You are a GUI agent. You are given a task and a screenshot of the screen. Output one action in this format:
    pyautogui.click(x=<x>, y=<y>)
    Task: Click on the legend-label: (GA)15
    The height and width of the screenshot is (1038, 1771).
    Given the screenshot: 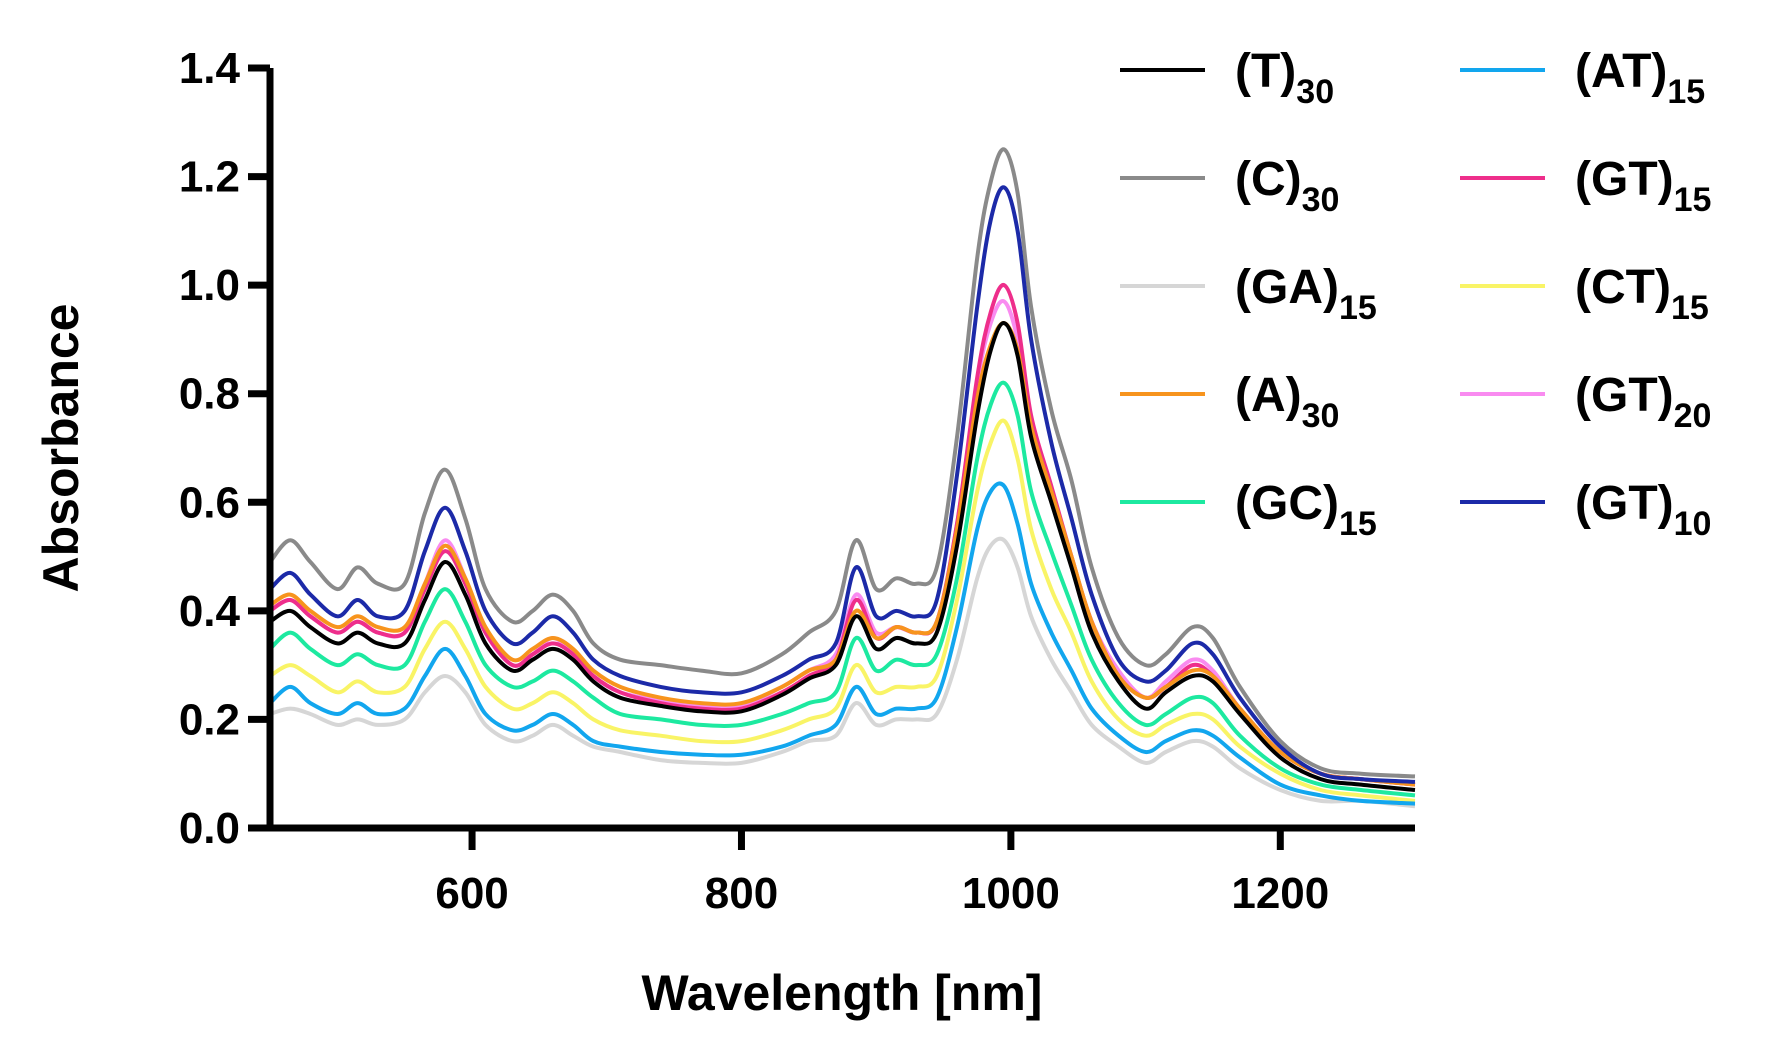 What is the action you would take?
    pyautogui.click(x=1306, y=294)
    